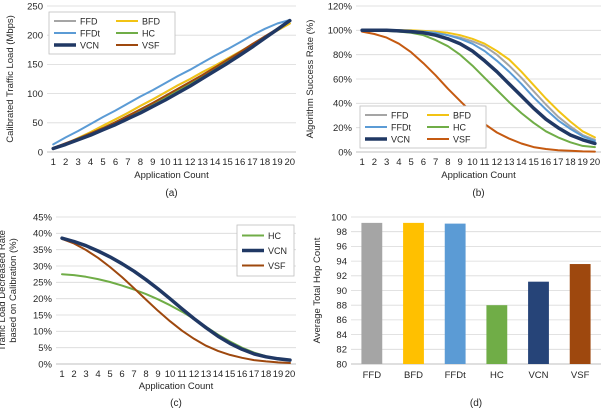  Describe the element at coordinates (546, 162) in the screenshot. I see `x-tick-label: 16` at that location.